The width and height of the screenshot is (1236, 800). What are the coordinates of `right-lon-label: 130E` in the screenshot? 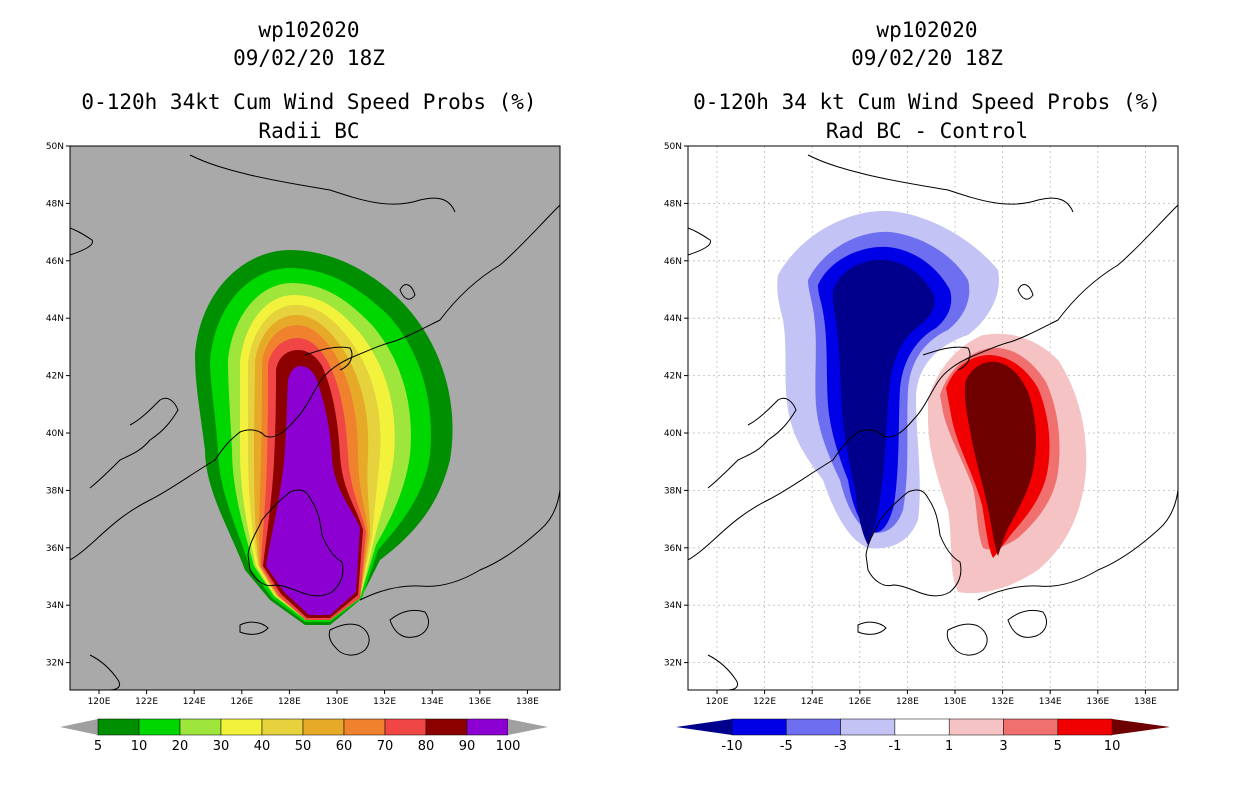 It's located at (955, 702).